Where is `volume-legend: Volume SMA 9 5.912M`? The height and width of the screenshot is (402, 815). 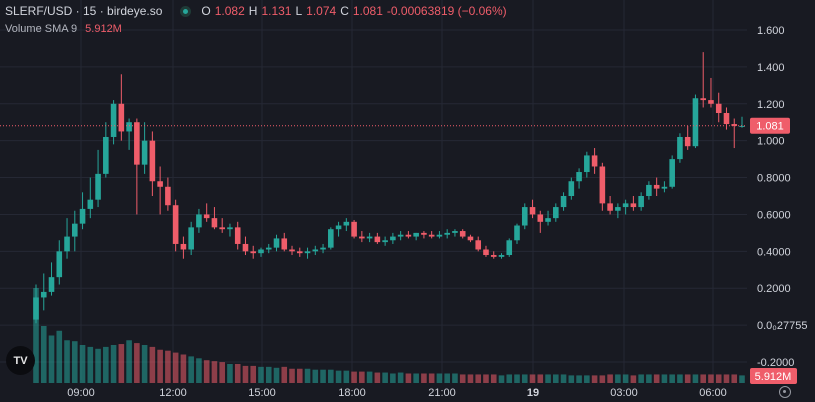 volume-legend: Volume SMA 9 5.912M is located at coordinates (63, 29).